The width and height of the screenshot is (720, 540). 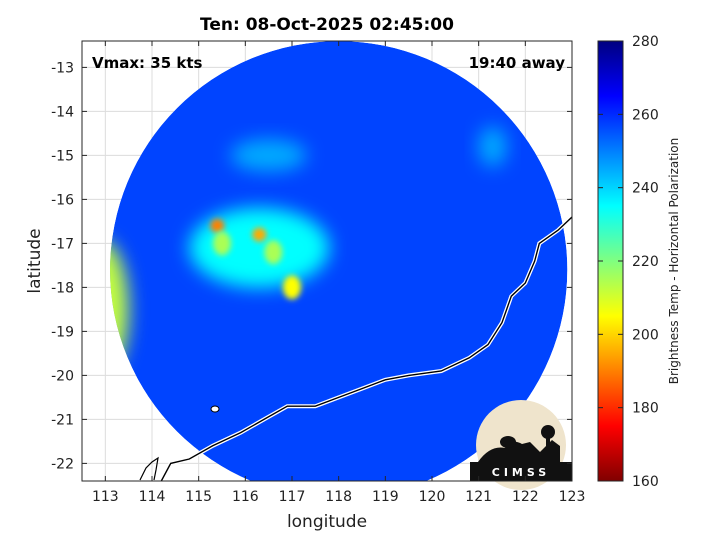 I want to click on x-tick-label: 116, so click(x=245, y=497).